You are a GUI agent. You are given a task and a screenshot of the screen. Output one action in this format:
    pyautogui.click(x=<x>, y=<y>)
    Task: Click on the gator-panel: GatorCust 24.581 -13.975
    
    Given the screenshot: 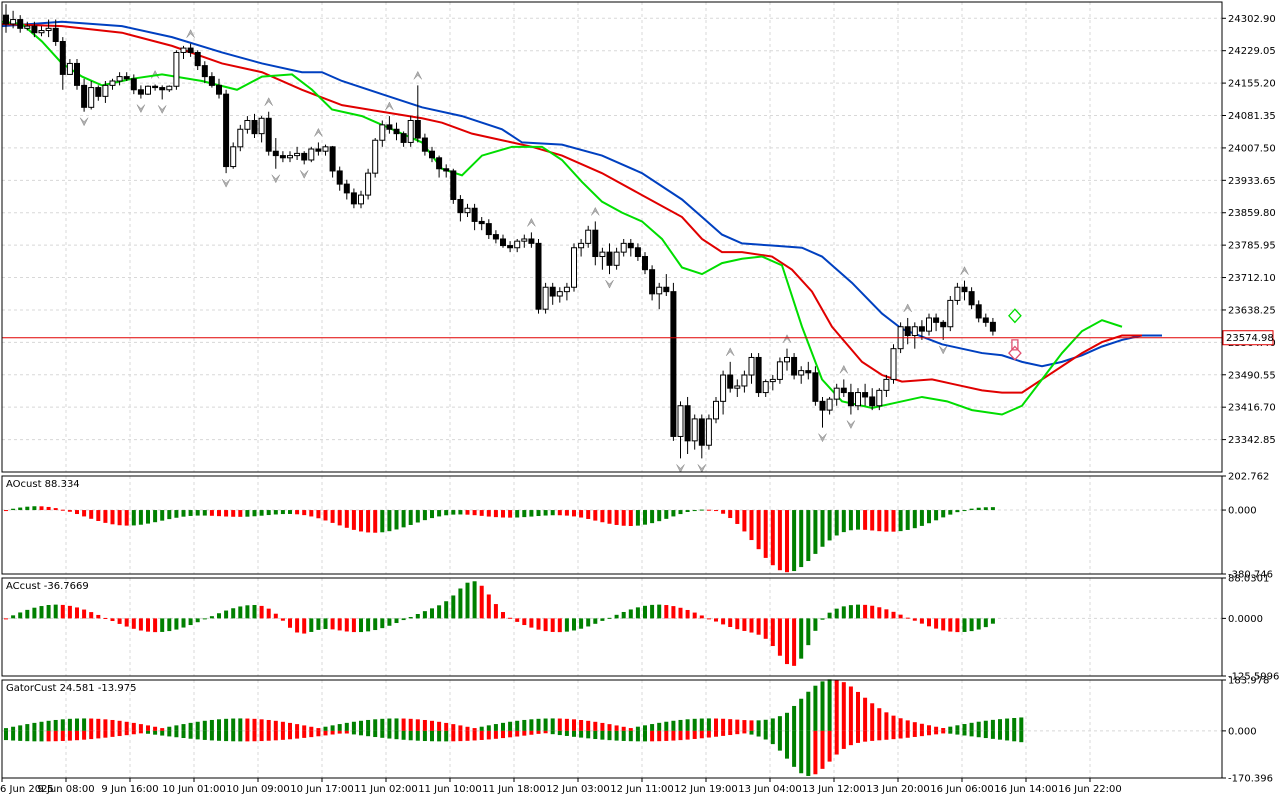 What is the action you would take?
    pyautogui.click(x=514, y=727)
    